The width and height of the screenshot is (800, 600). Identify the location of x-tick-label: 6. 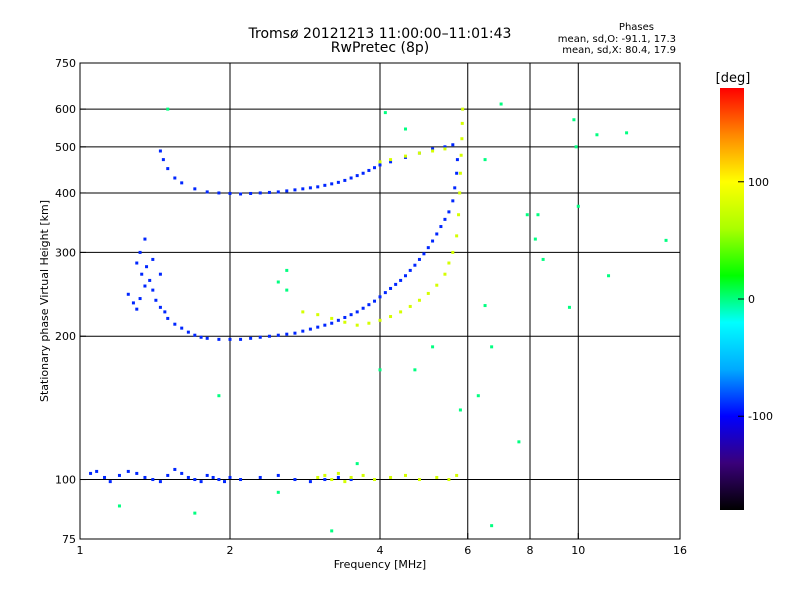
(467, 550).